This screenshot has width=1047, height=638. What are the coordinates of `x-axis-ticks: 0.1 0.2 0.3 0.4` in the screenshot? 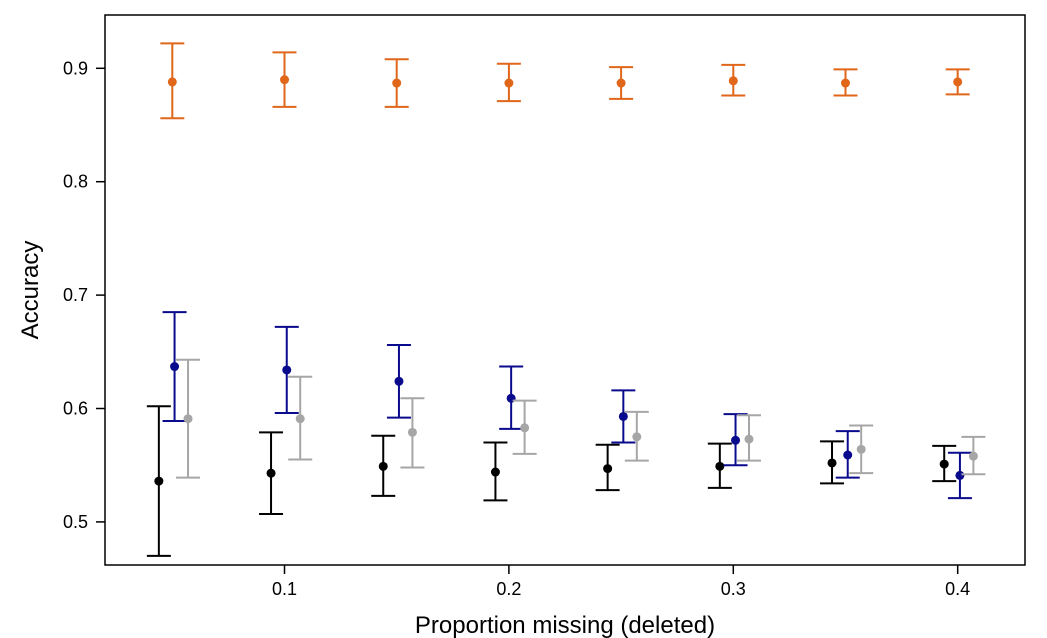 It's located at (621, 582).